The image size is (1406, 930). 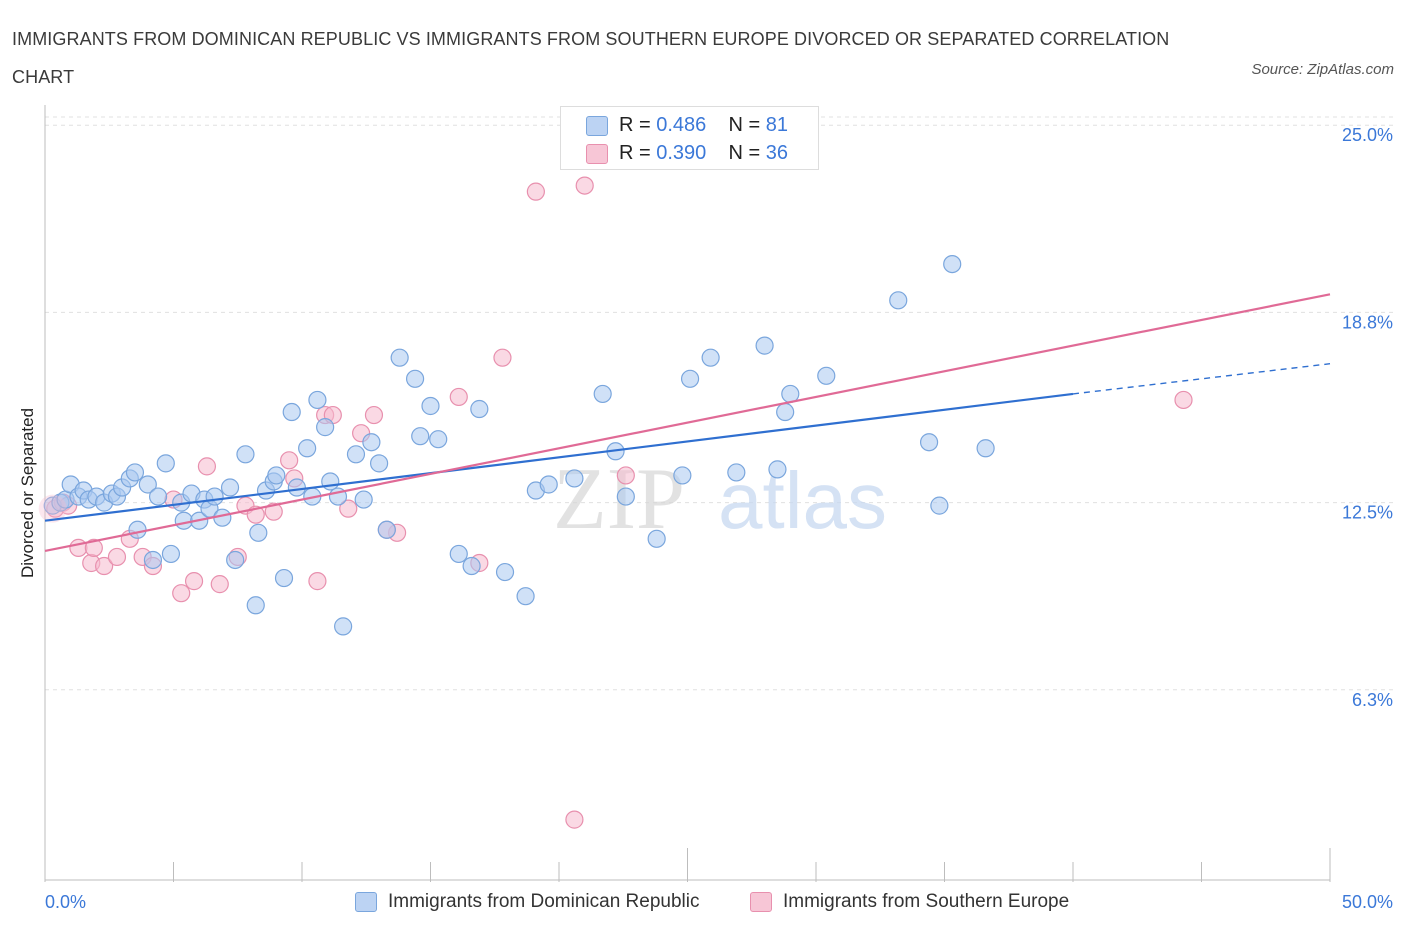 I want to click on point-cluster, so click(x=52, y=508).